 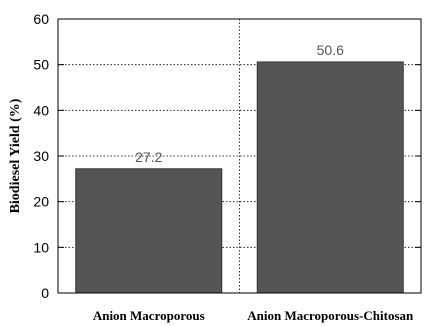 What do you see at coordinates (41, 65) in the screenshot?
I see `y-tick-label-5: 50` at bounding box center [41, 65].